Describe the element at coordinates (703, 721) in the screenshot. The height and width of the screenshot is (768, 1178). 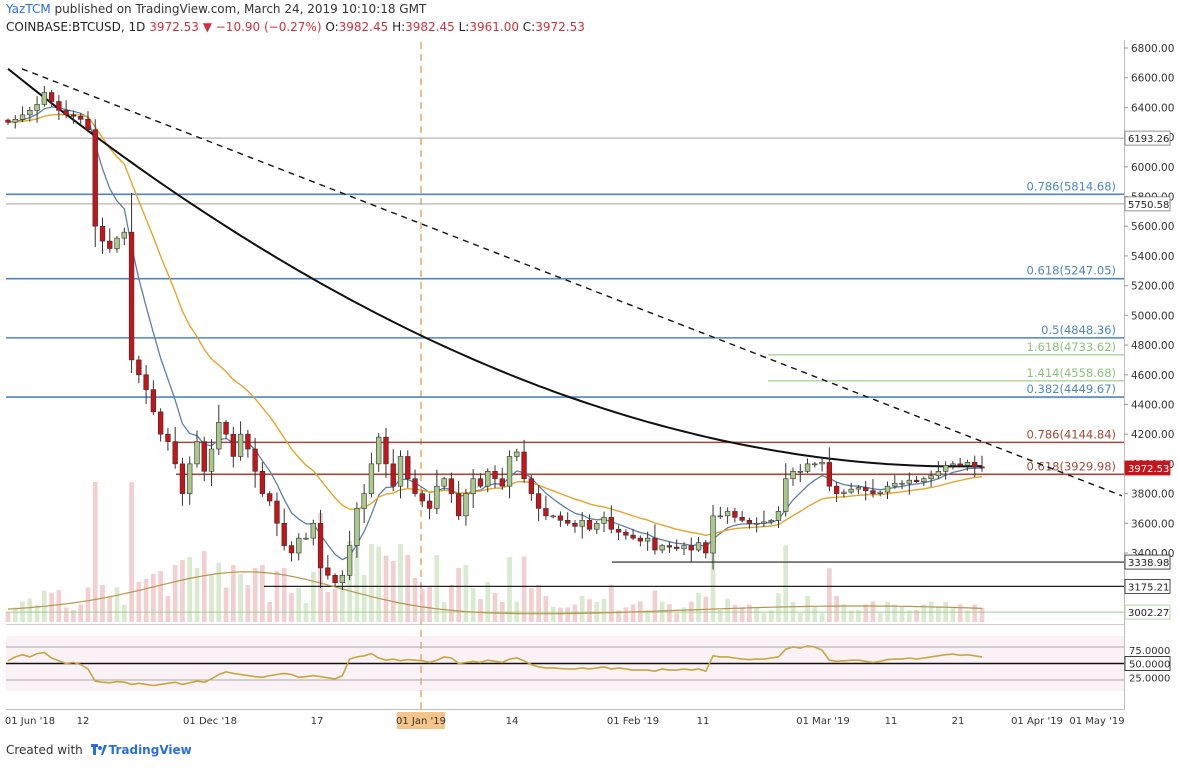
I see `x-tick-label: 11` at that location.